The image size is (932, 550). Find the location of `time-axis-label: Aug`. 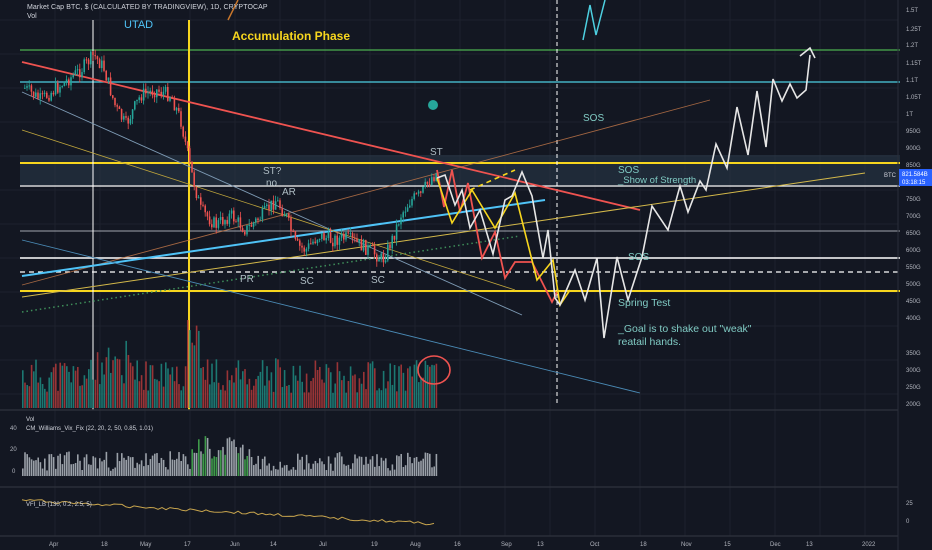

time-axis-label: Aug is located at coordinates (415, 545).